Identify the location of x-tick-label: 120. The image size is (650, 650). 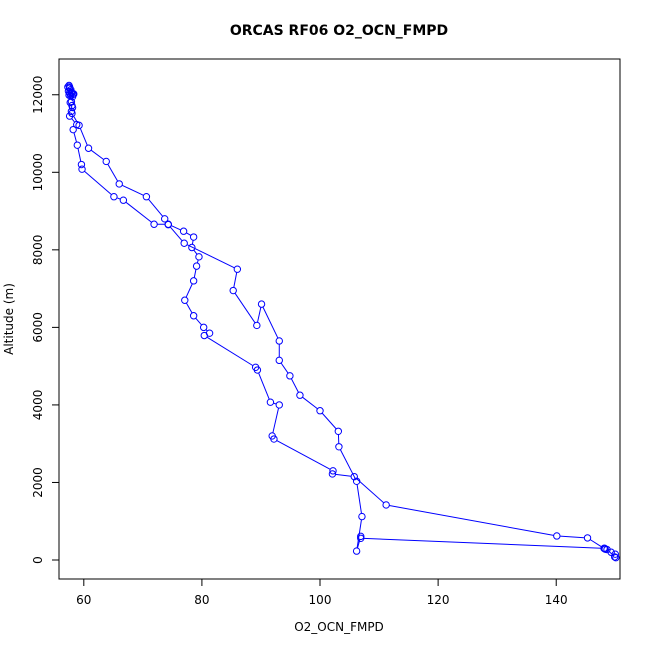
(438, 600).